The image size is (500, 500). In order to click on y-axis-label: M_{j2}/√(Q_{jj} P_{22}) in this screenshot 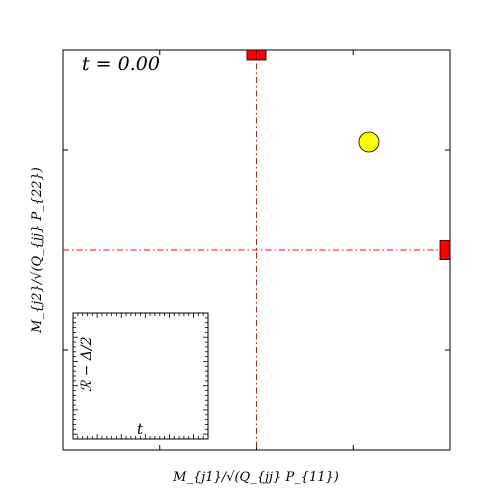, I will do `click(37, 250)`.